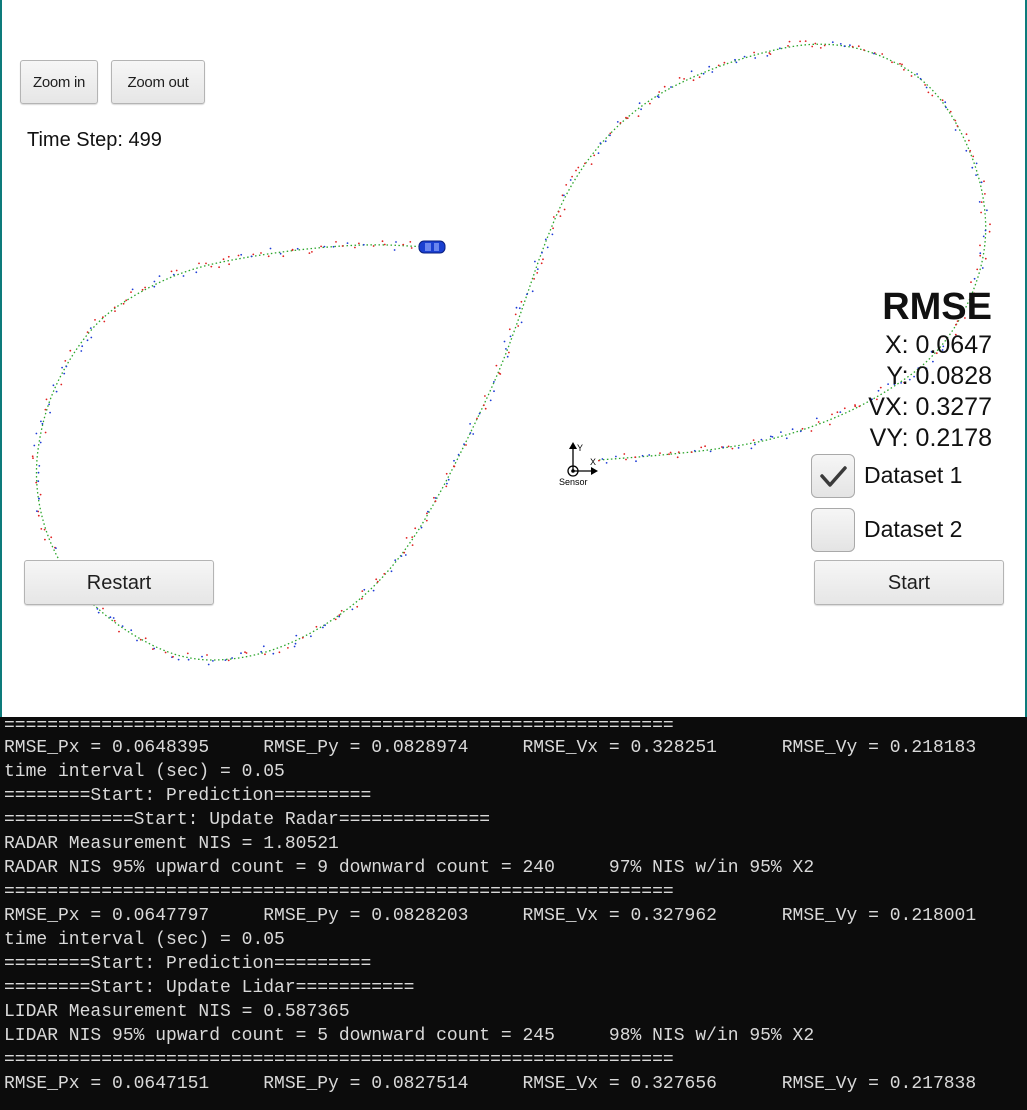 The image size is (1027, 1110). Describe the element at coordinates (833, 530) in the screenshot. I see `dataset-2-checkbox` at that location.